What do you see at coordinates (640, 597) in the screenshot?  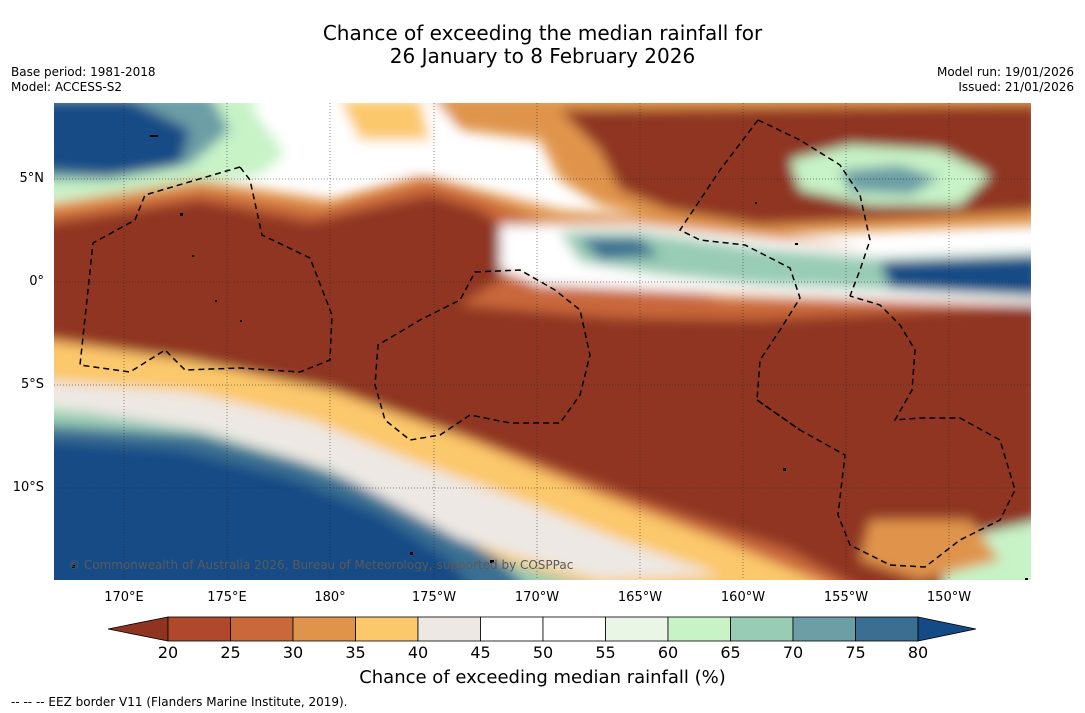 I see `lon-label-165w: 165°W` at bounding box center [640, 597].